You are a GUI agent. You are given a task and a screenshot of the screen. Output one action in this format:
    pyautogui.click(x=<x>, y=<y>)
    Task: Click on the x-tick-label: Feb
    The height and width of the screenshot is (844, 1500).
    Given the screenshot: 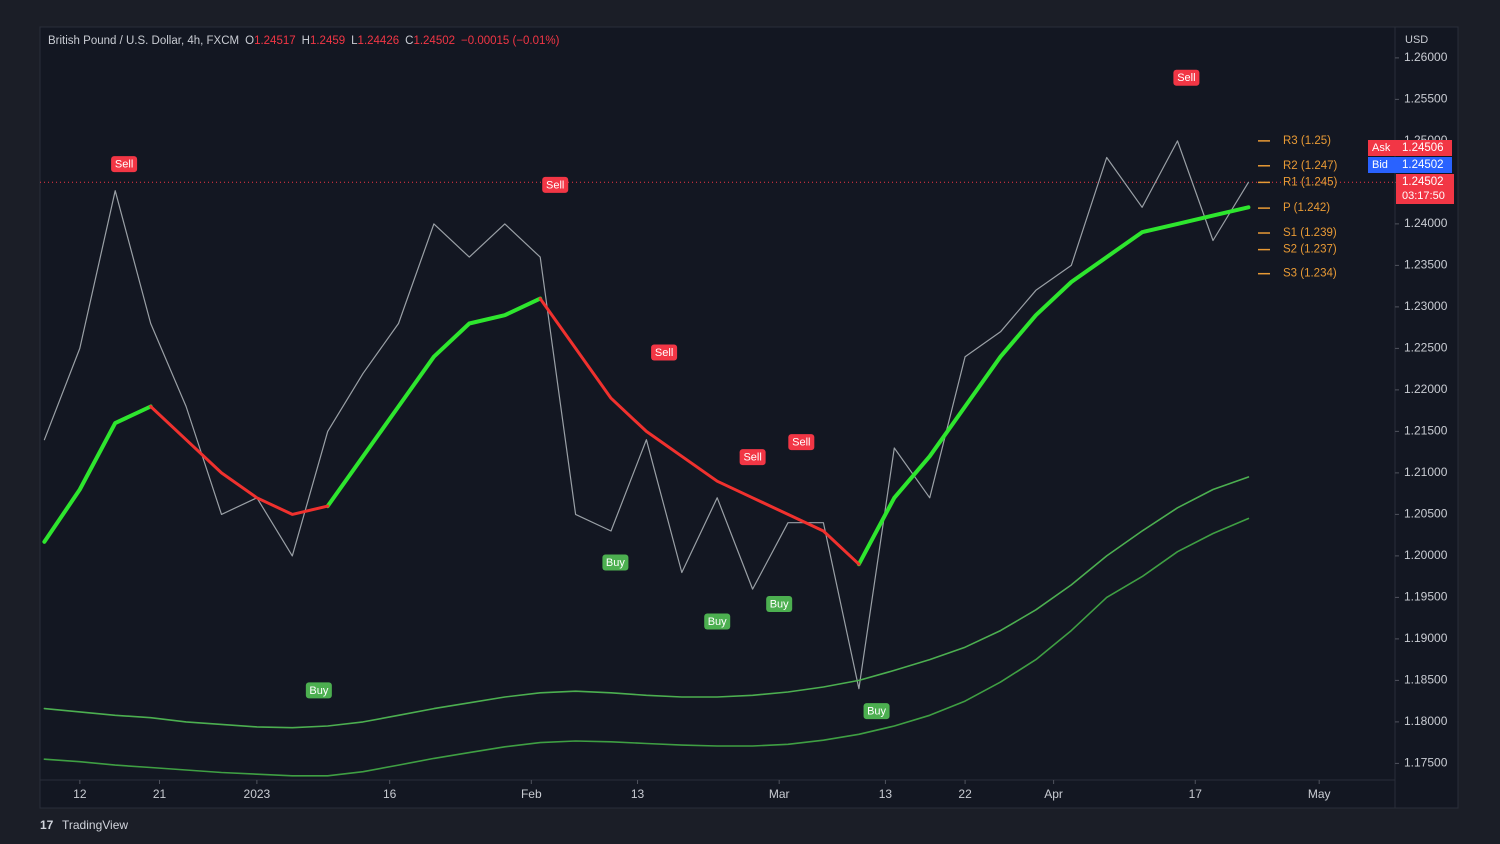 What is the action you would take?
    pyautogui.click(x=531, y=794)
    